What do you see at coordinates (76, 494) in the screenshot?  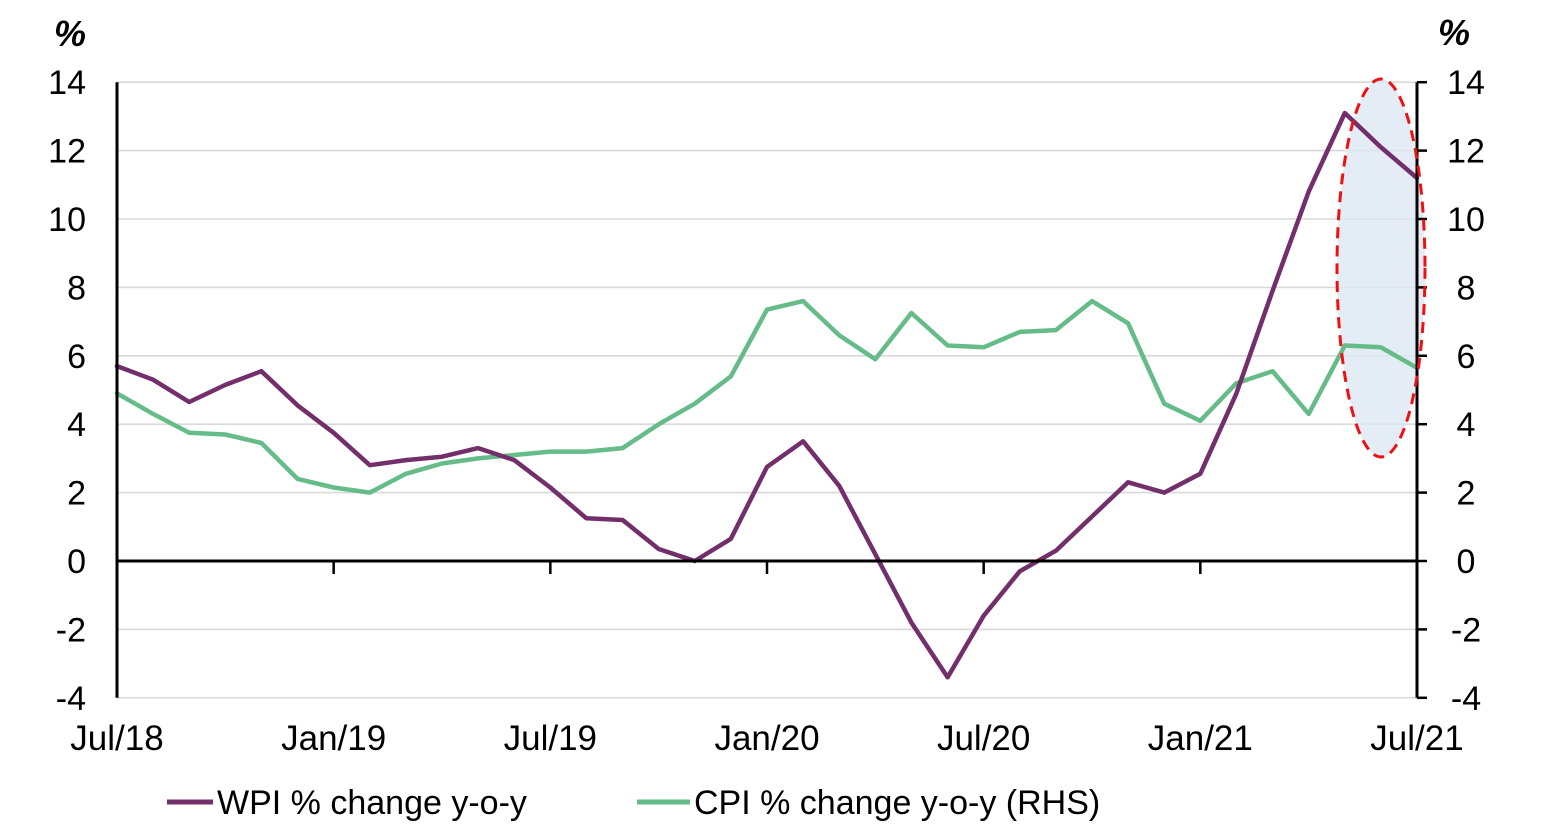 I see `y-tick-label-left: 2` at bounding box center [76, 494].